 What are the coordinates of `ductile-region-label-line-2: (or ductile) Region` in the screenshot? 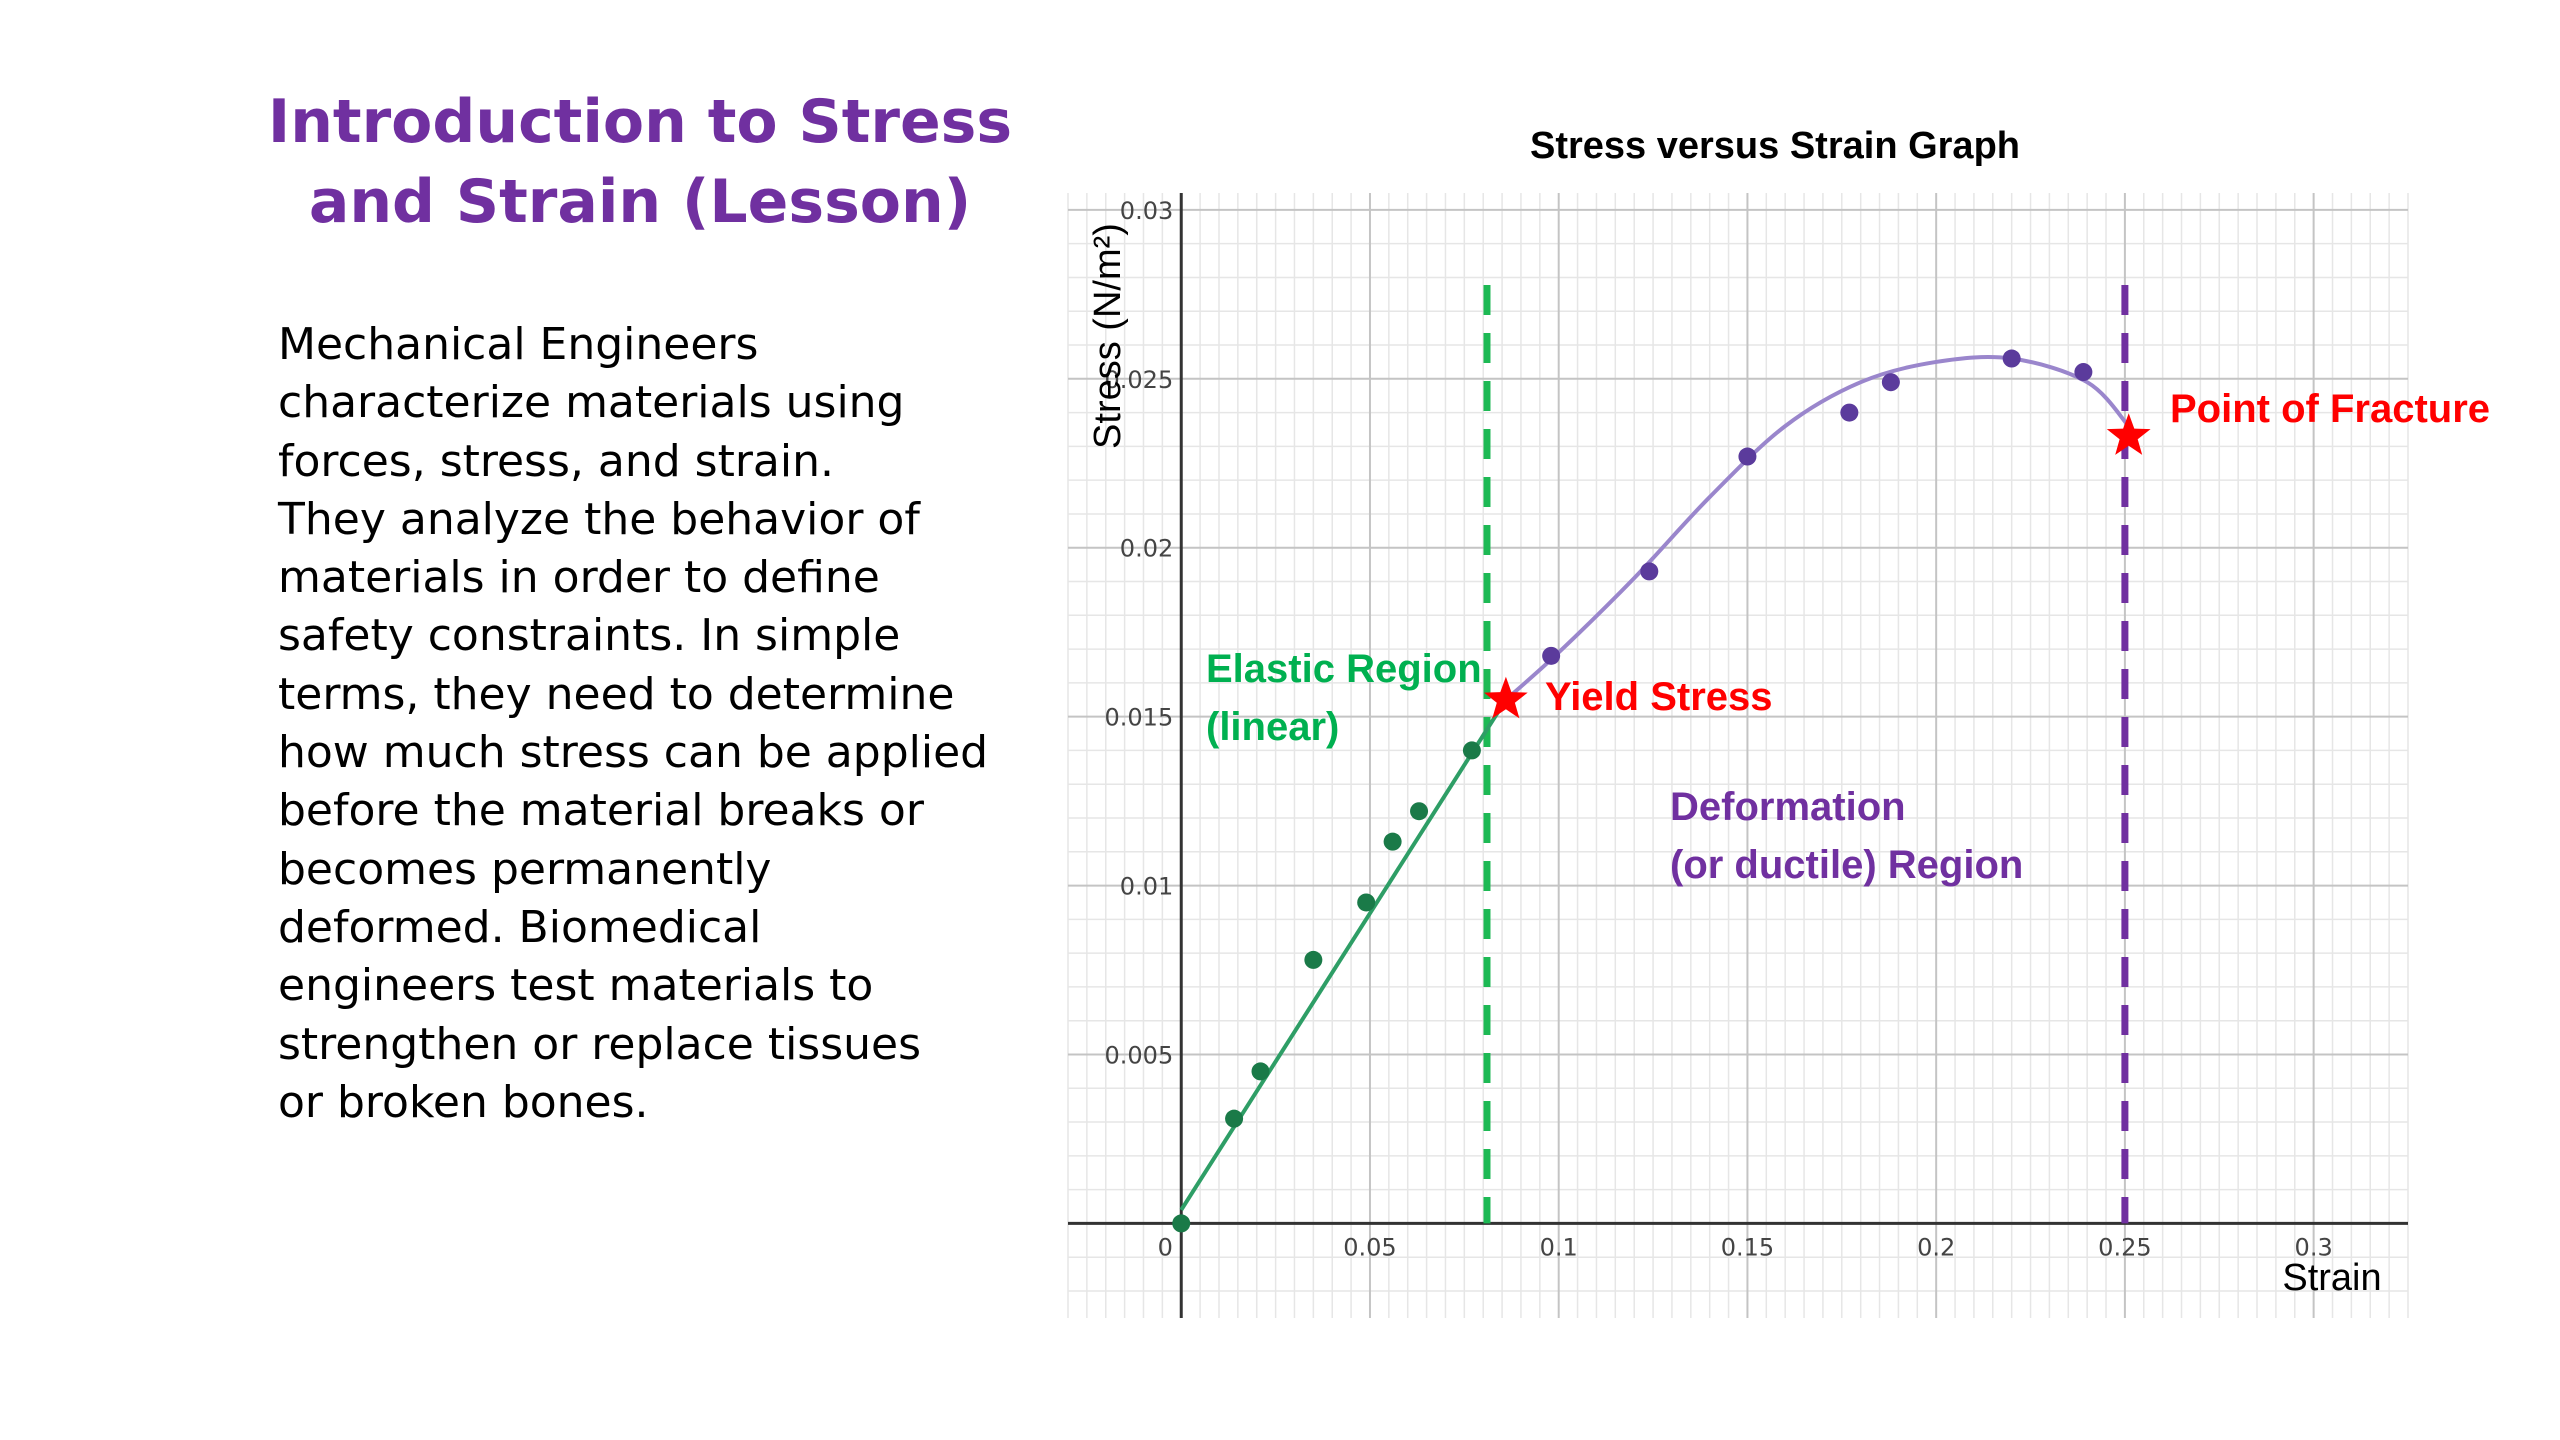 It's located at (1846, 865).